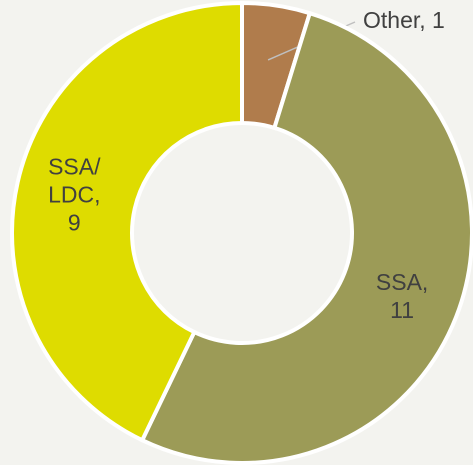 The height and width of the screenshot is (465, 473). Describe the element at coordinates (74, 195) in the screenshot. I see `data-label: SSA/LDC, 9` at that location.